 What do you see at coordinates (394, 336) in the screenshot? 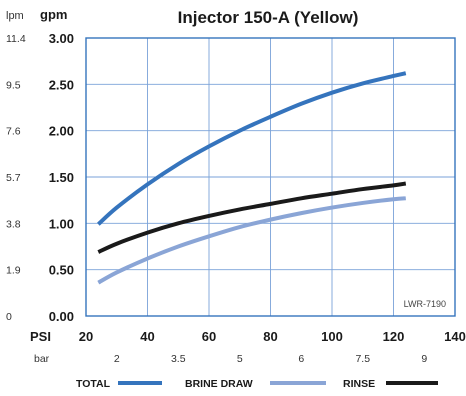
I see `x-tick-label: 120` at bounding box center [394, 336].